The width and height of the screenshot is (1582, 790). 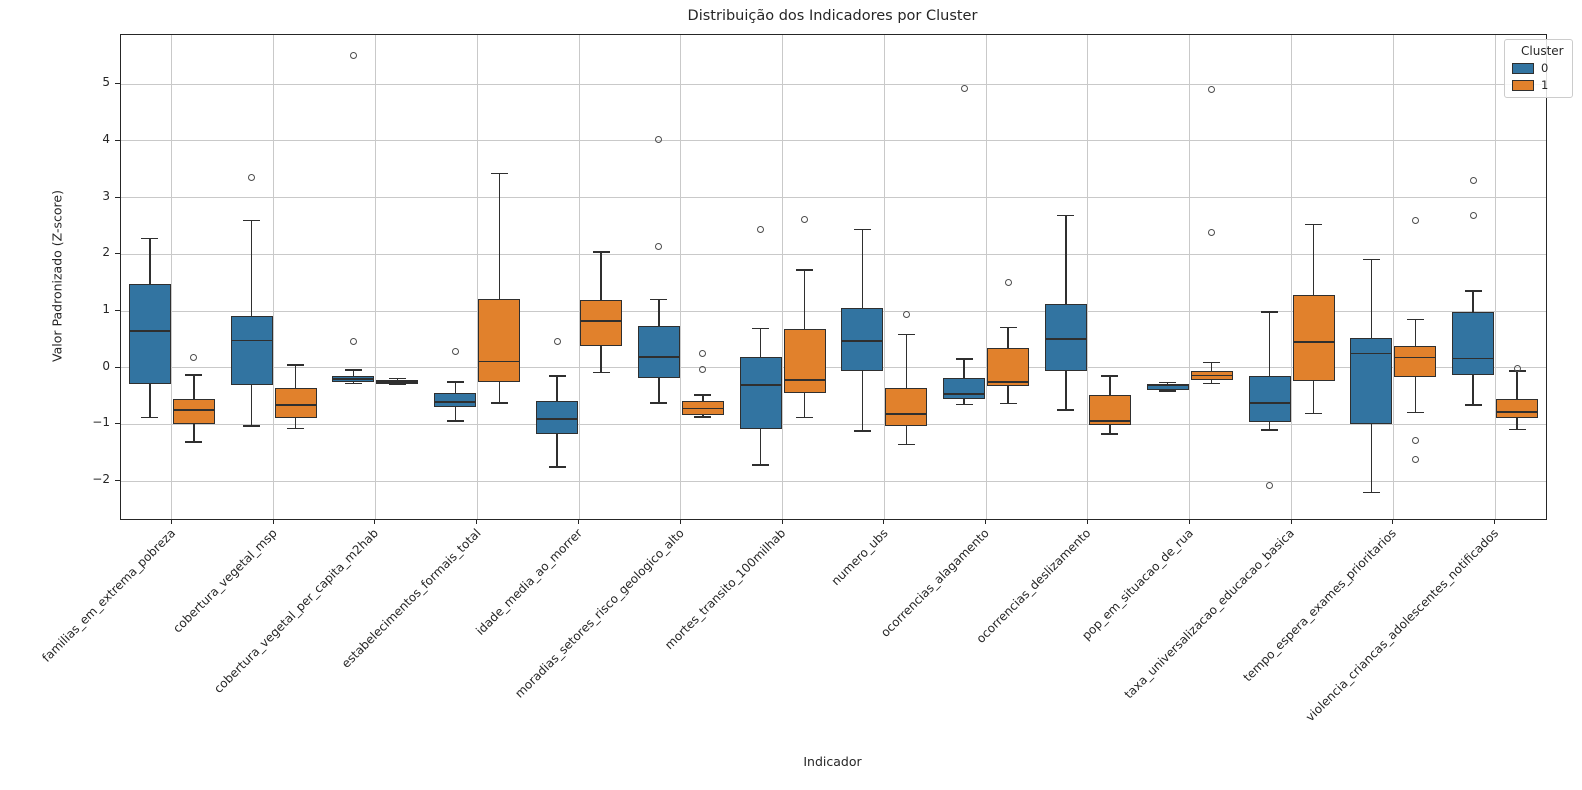 I want to click on x-tick-label: cobertura_vegetal_per_capita_m2hab, so click(x=296, y=611).